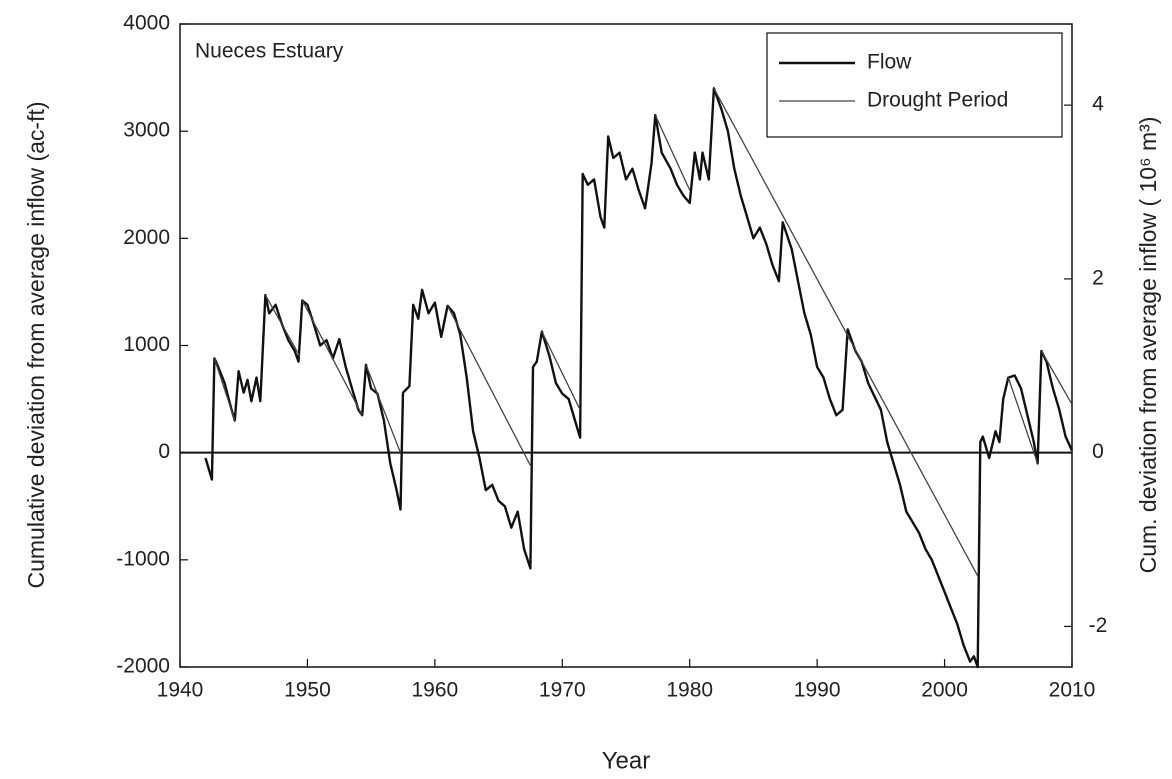  I want to click on y-tick-label: 2000, so click(146, 237).